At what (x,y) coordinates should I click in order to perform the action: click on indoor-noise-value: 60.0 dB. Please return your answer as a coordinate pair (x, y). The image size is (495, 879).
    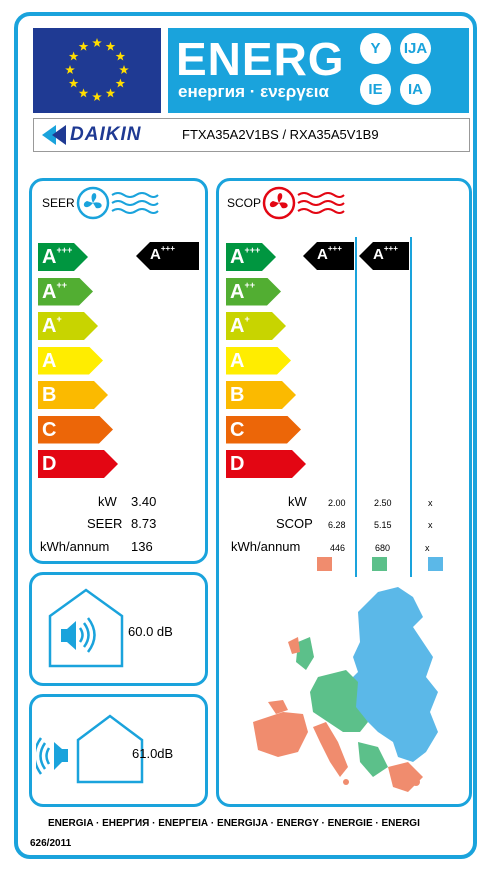
    Looking at the image, I should click on (150, 631).